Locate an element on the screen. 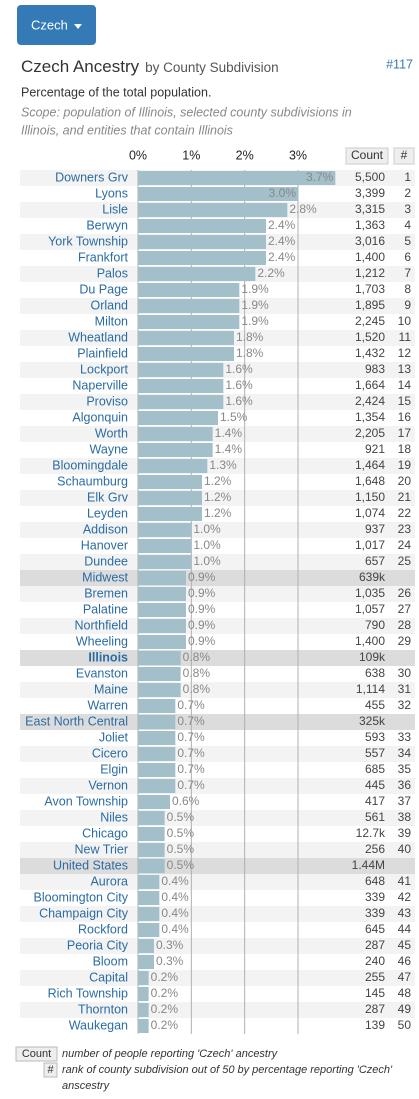 This screenshot has width=419, height=1099. category-label: Wheatland is located at coordinates (98, 337).